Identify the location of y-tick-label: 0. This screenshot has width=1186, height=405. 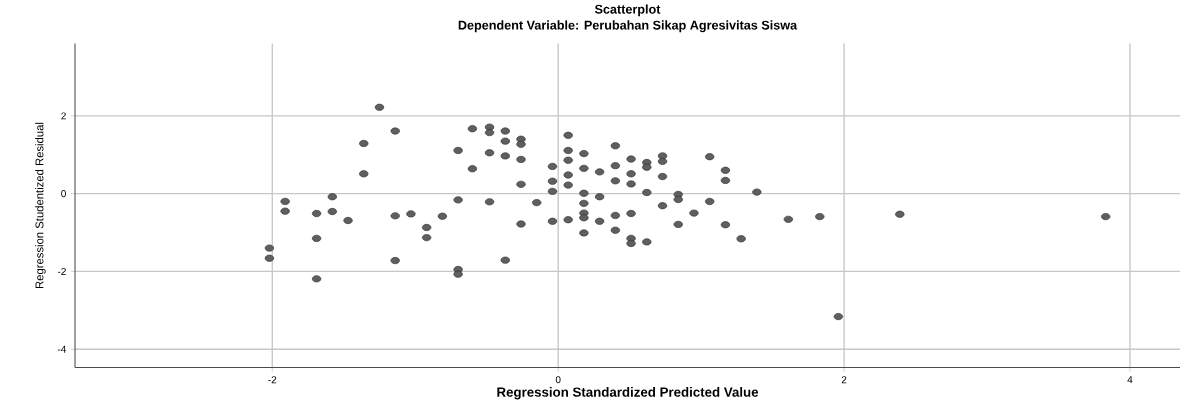
(63, 194).